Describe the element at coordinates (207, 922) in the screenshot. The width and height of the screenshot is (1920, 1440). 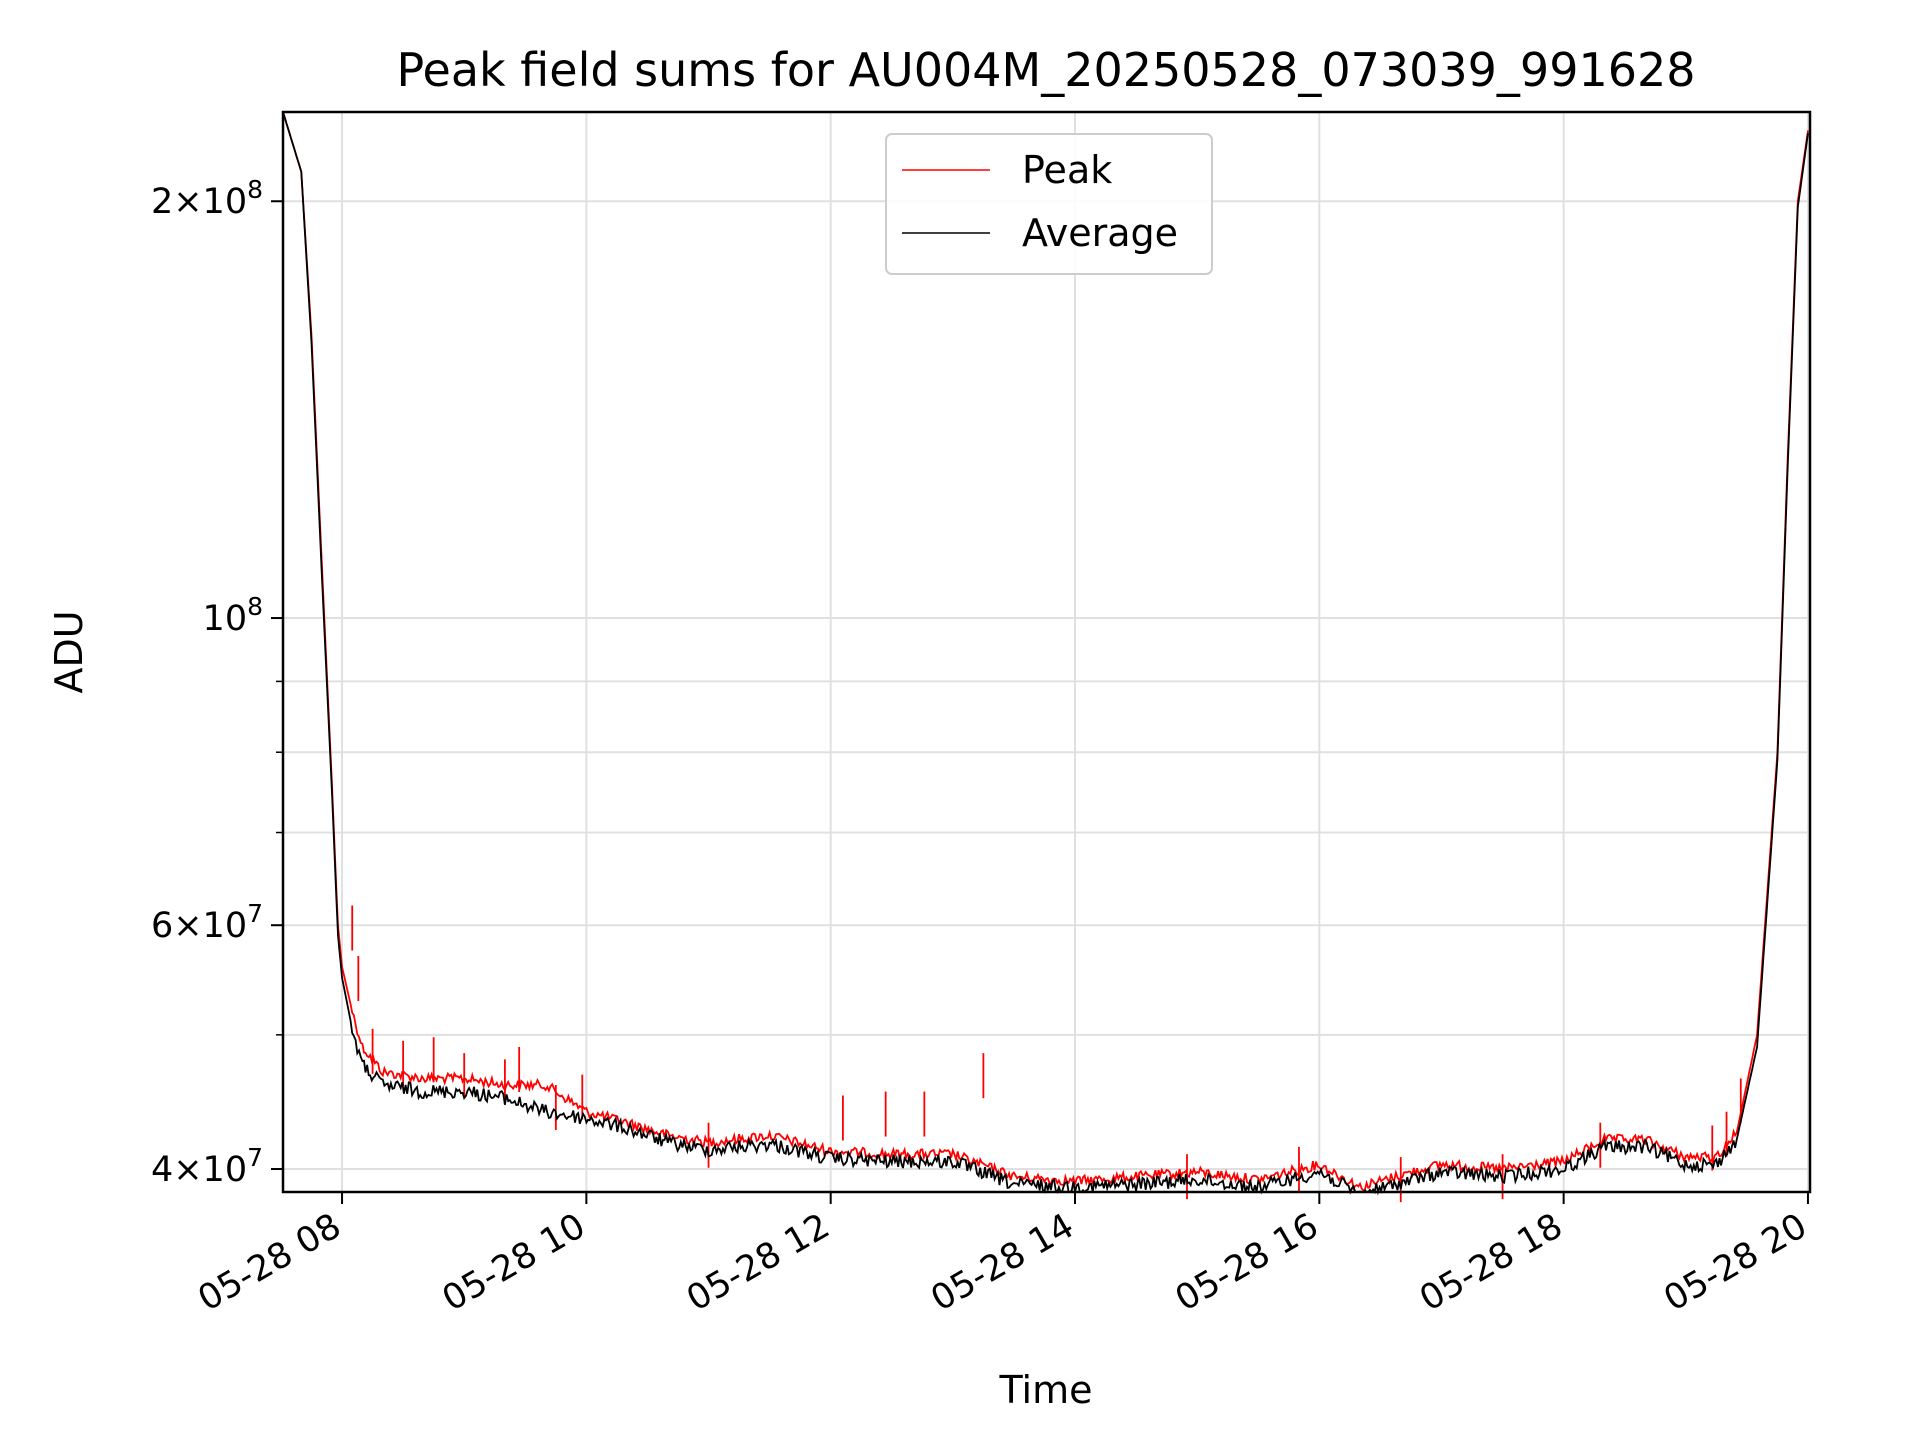
I see `y-tick-label: 6×107` at that location.